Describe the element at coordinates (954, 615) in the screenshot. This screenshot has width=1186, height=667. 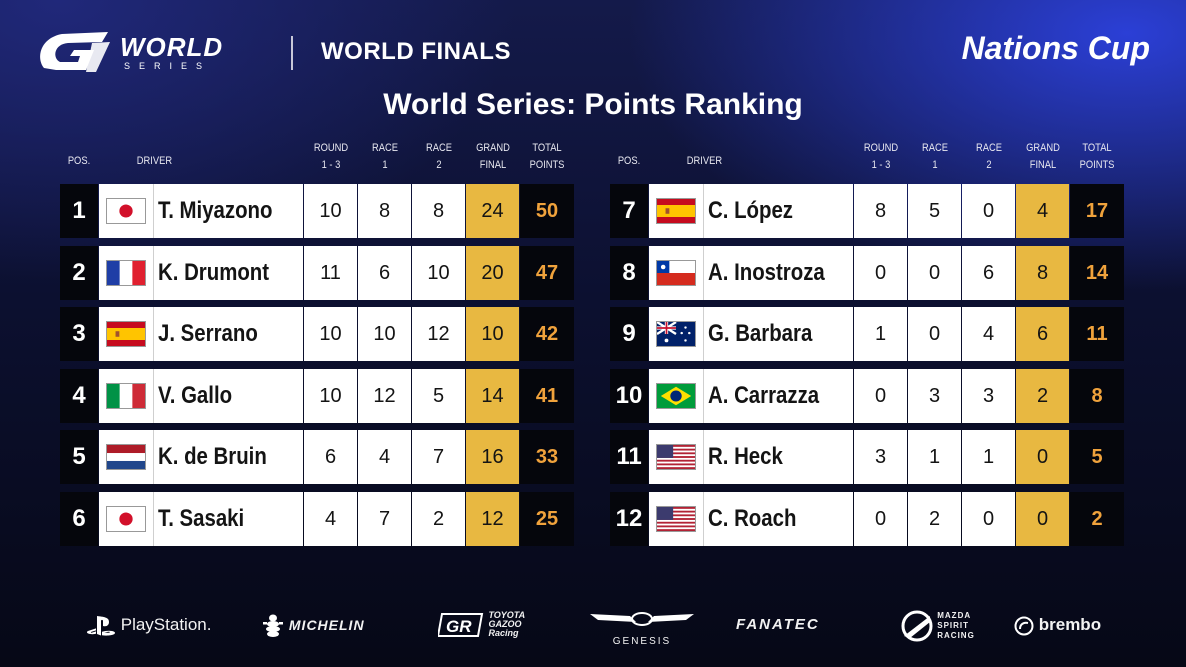
I see `mazda-line-1: MAZDA` at that location.